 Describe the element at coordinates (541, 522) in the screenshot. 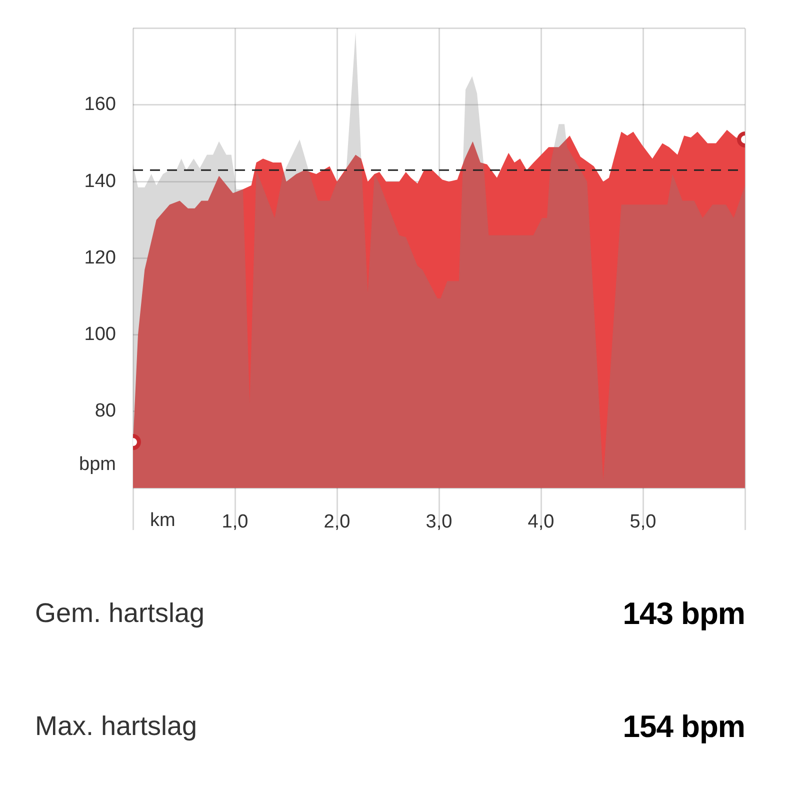

I see `x-tick-label: 4,0` at that location.